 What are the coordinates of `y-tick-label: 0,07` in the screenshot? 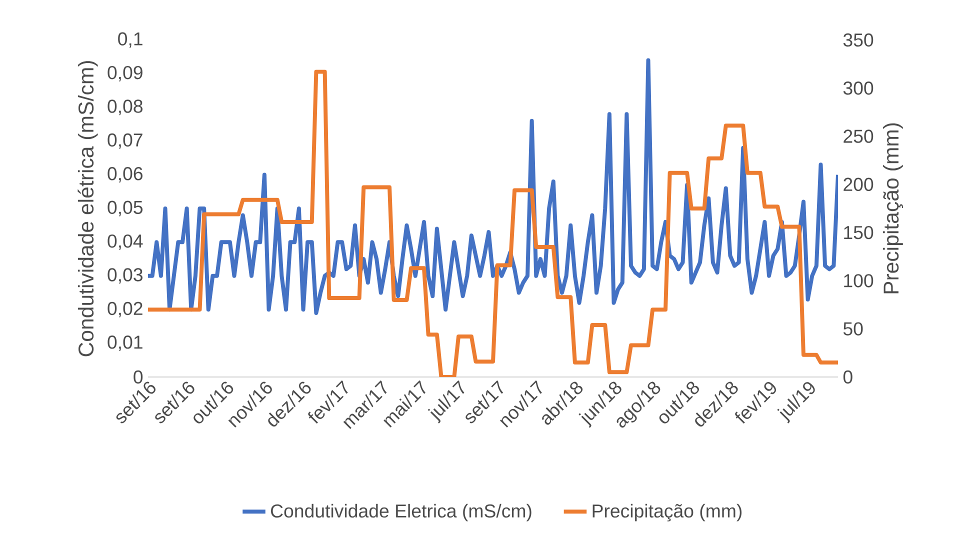 It's located at (125, 141).